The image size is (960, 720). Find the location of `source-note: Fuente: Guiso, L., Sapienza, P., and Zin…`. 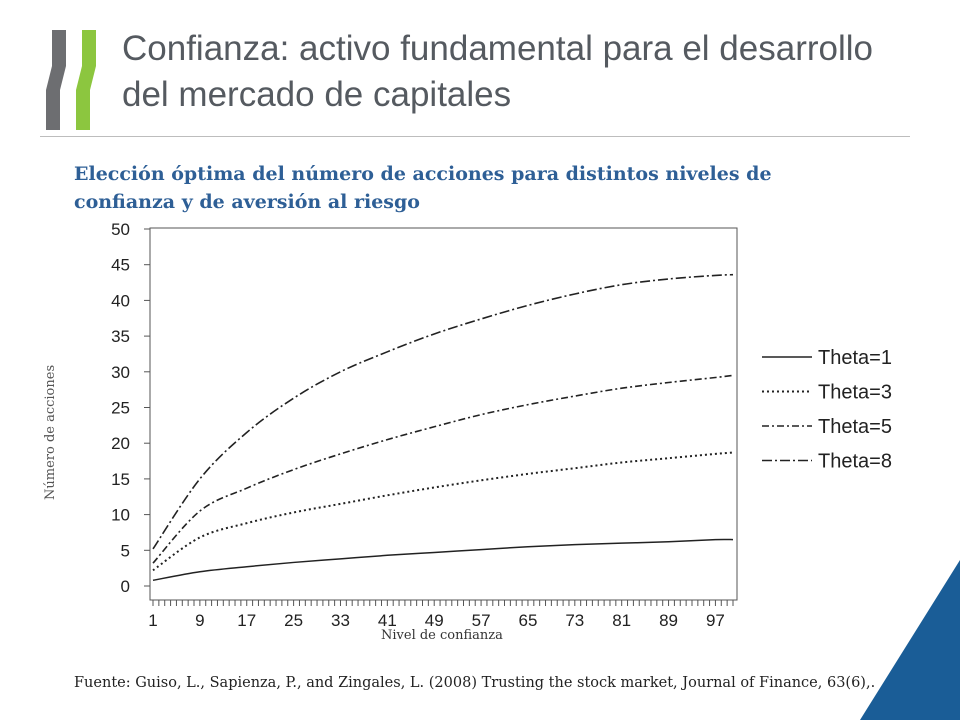

source-note: Fuente: Guiso, L., Sapienza, P., and Zin… is located at coordinates (475, 683).